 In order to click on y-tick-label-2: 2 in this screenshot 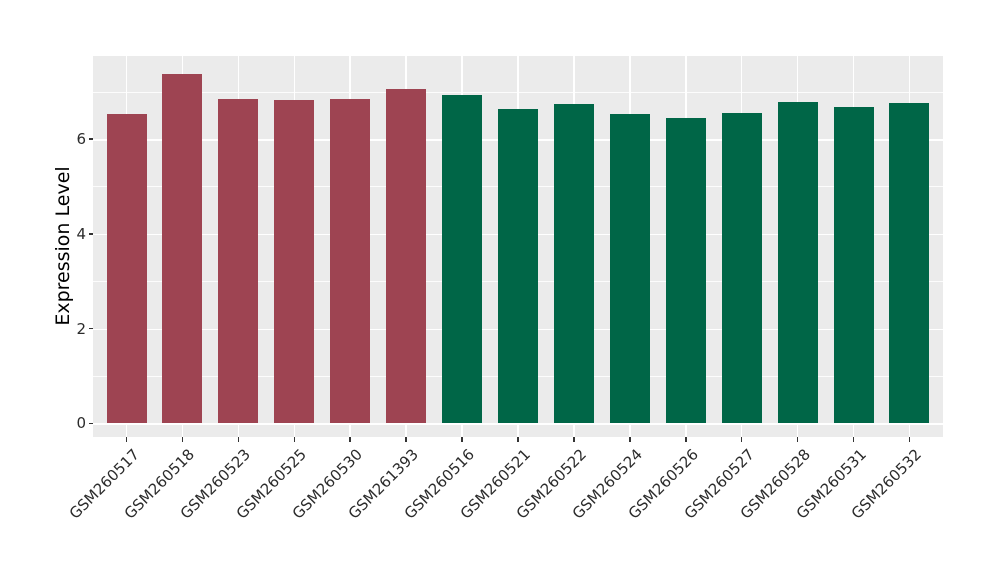, I will do `click(81, 328)`.